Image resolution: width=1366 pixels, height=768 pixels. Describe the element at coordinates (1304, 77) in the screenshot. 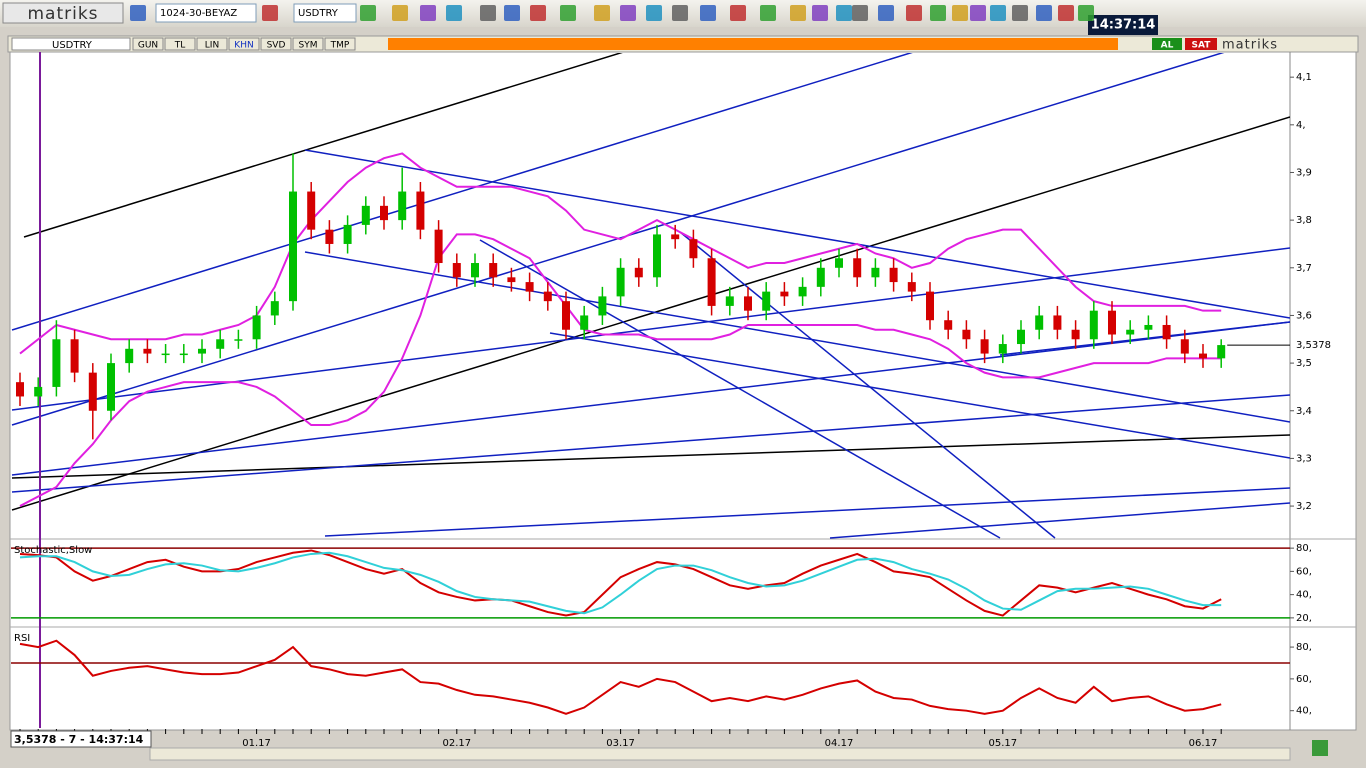

I see `y-tick-label: 4,1` at that location.